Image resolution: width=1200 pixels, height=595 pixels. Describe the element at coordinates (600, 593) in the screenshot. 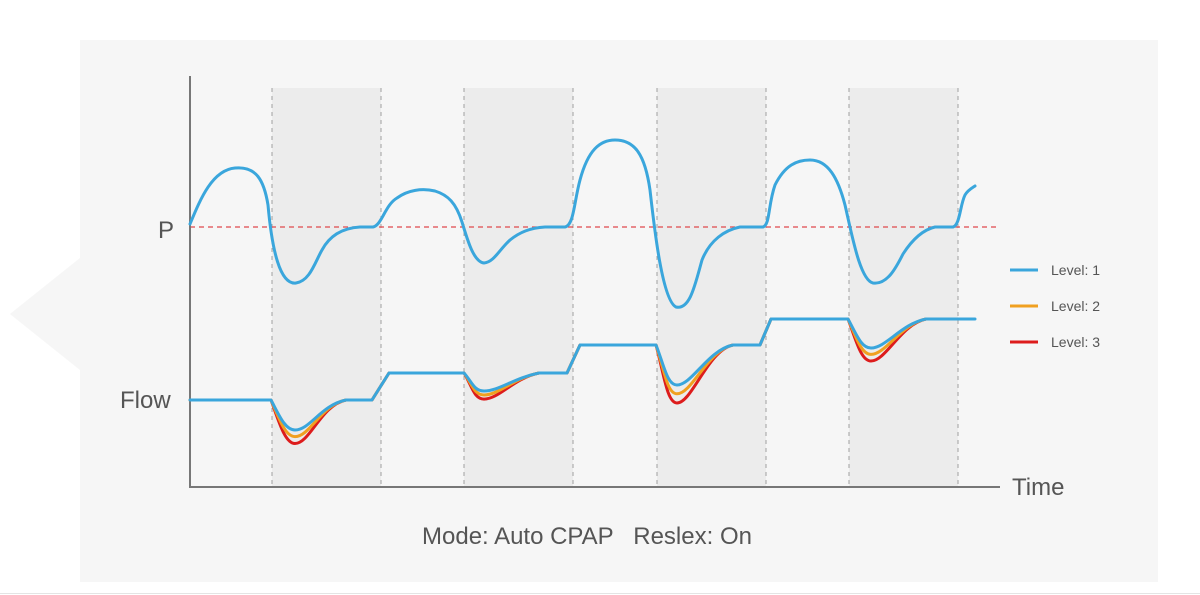

I see `bottom-divider` at that location.